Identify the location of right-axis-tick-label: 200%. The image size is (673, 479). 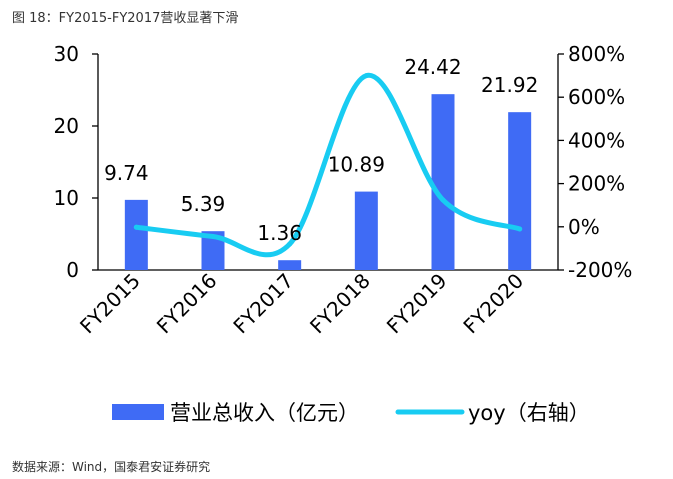
(596, 184).